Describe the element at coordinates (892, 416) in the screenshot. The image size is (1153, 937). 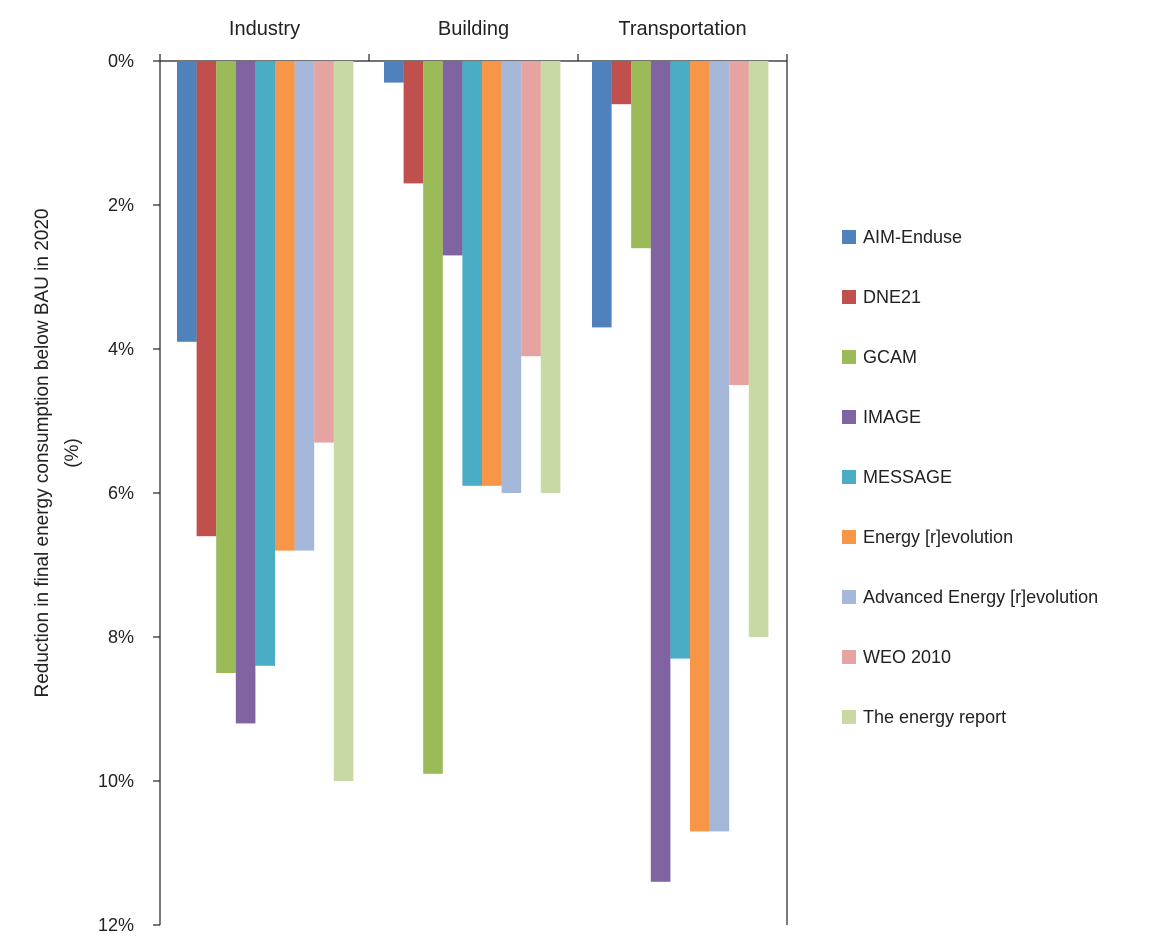
I see `legend-label: IMAGE` at that location.